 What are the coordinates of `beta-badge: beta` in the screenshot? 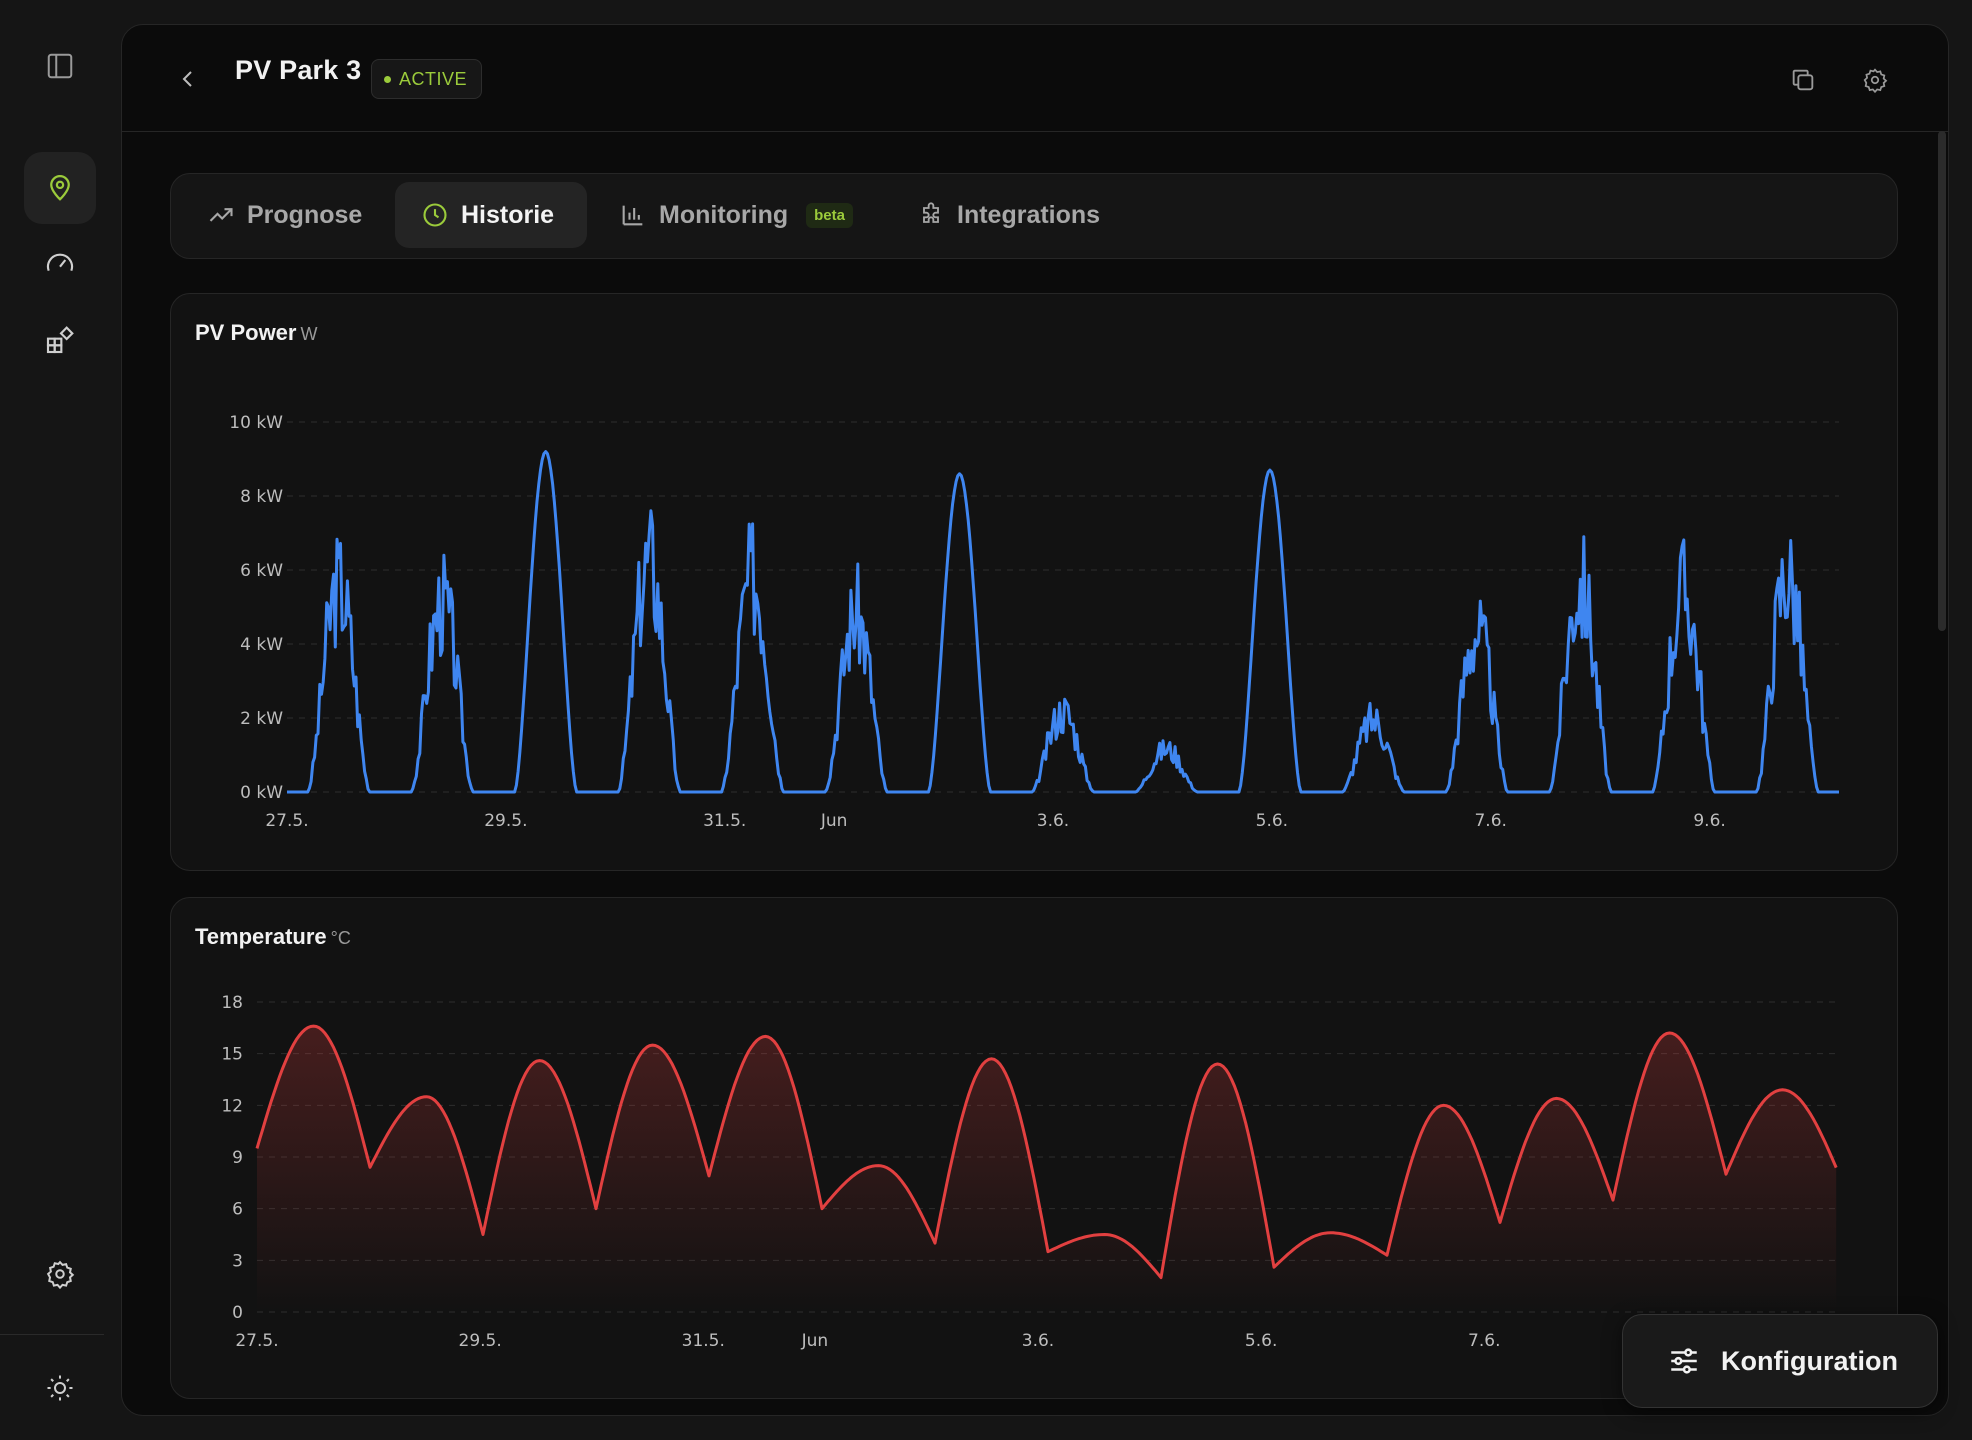 It's located at (829, 215).